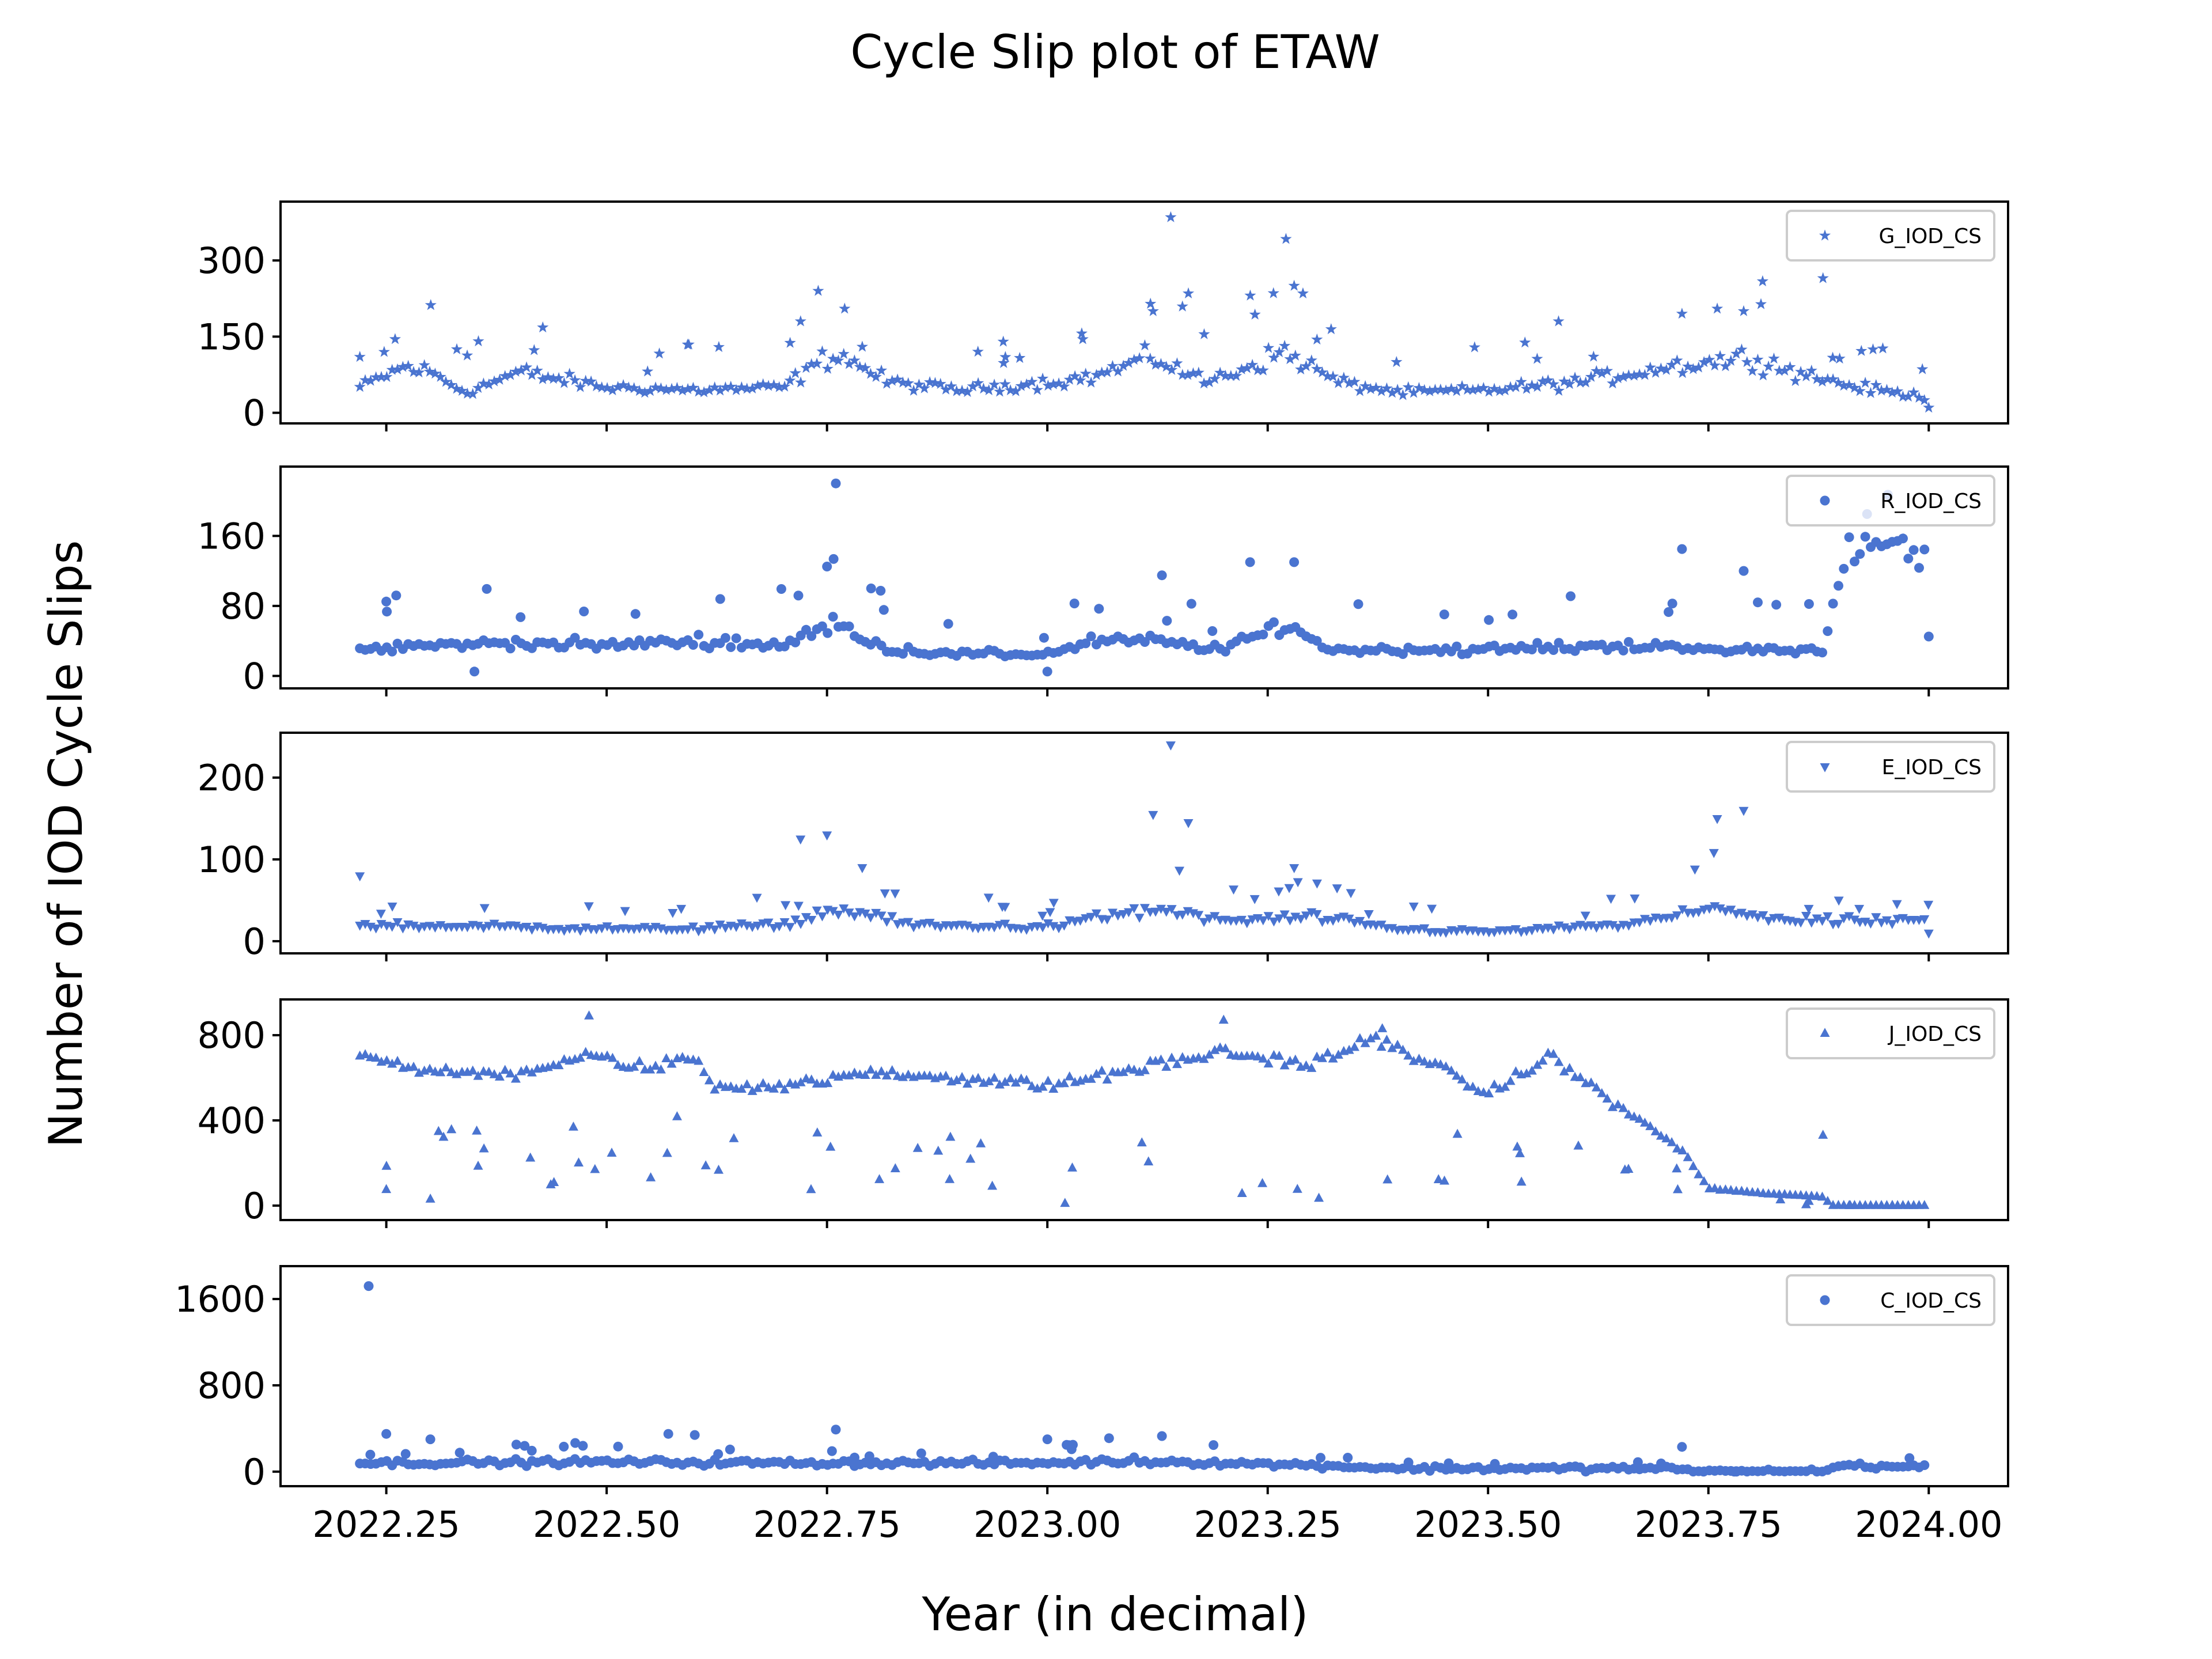 Image resolution: width=2212 pixels, height=1659 pixels. I want to click on x-tick-label: 2022.25, so click(386, 1524).